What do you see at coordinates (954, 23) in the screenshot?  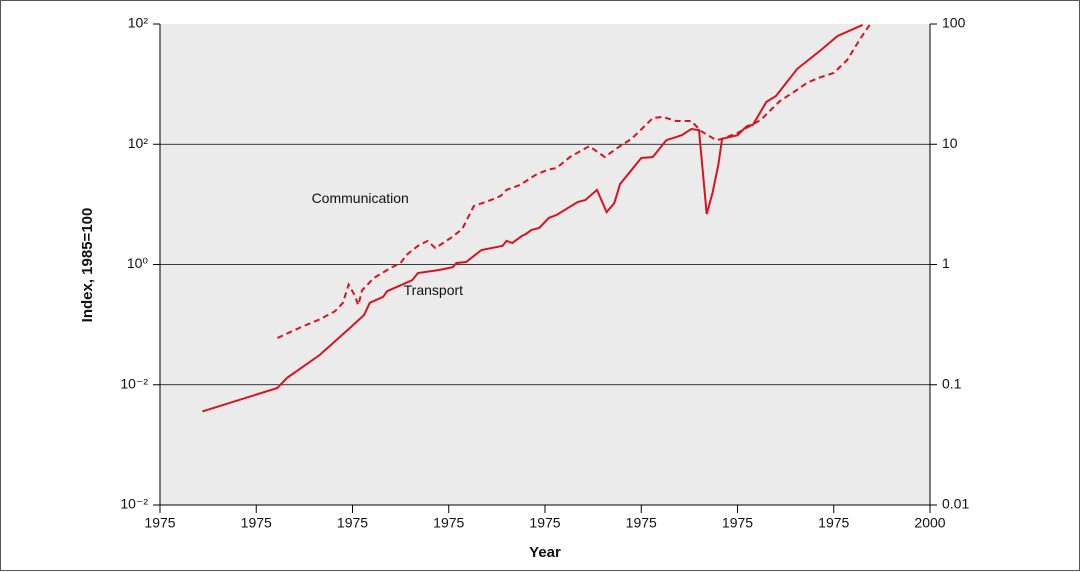 I see `y2-tick-label: 100` at bounding box center [954, 23].